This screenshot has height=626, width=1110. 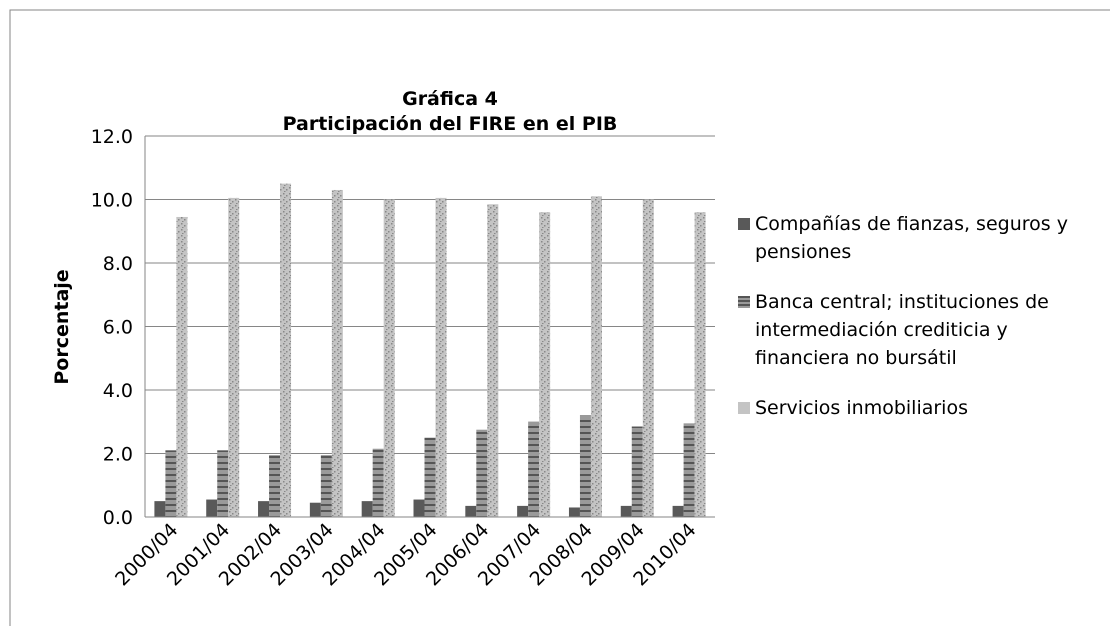 What do you see at coordinates (861, 408) in the screenshot?
I see `legend-label: Servicios inmobiliarios` at bounding box center [861, 408].